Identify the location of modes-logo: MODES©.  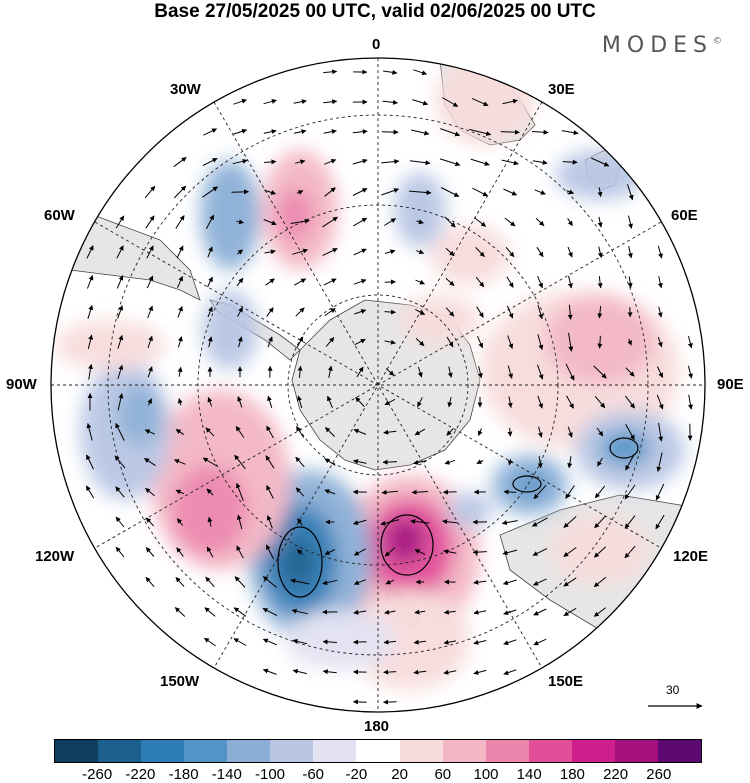
(661, 45).